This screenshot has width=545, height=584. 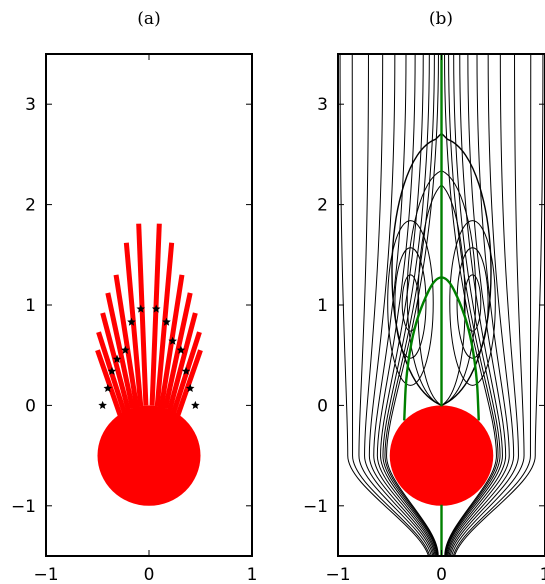 What do you see at coordinates (441, 348) in the screenshot?
I see `separatrix-curve` at bounding box center [441, 348].